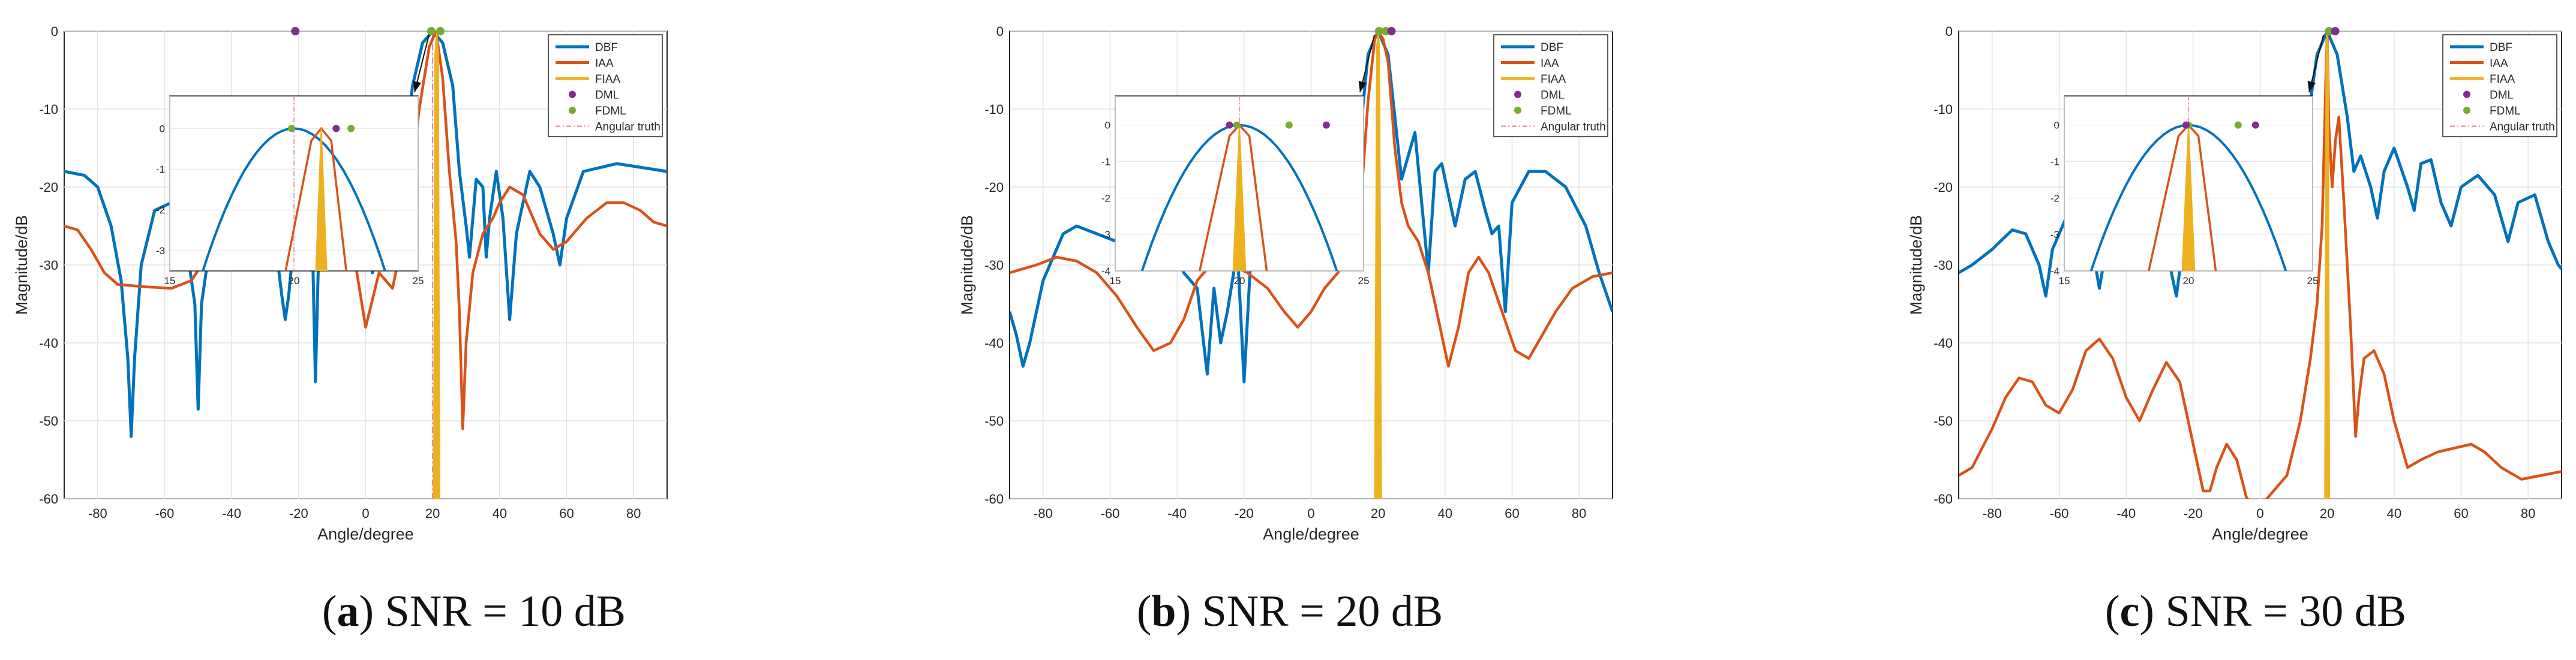 The image size is (2576, 660). What do you see at coordinates (1322, 611) in the screenshot?
I see `caption-b-text: SNR = 20 dB` at bounding box center [1322, 611].